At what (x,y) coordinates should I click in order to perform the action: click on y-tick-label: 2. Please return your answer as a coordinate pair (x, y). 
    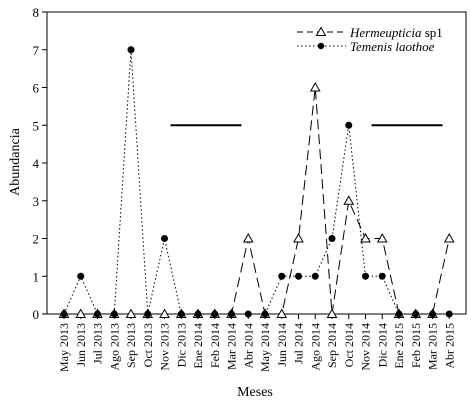
    Looking at the image, I should click on (36, 239).